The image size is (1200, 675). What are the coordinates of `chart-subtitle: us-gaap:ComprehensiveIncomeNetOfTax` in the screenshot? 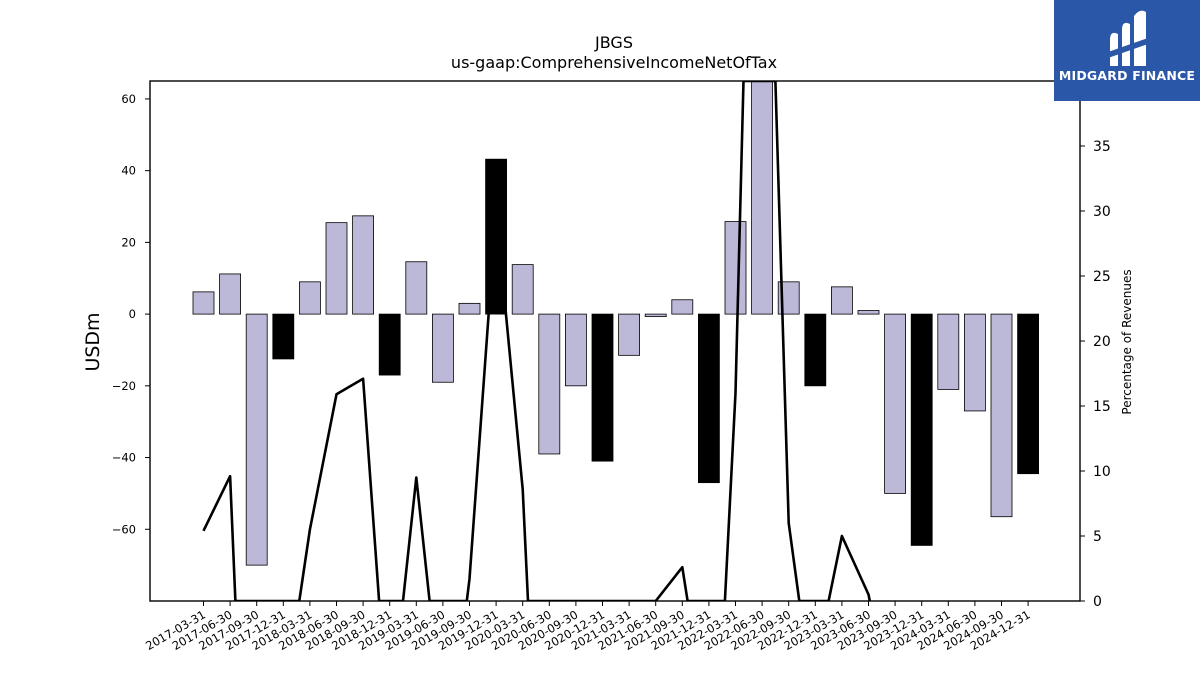 It's located at (614, 62).